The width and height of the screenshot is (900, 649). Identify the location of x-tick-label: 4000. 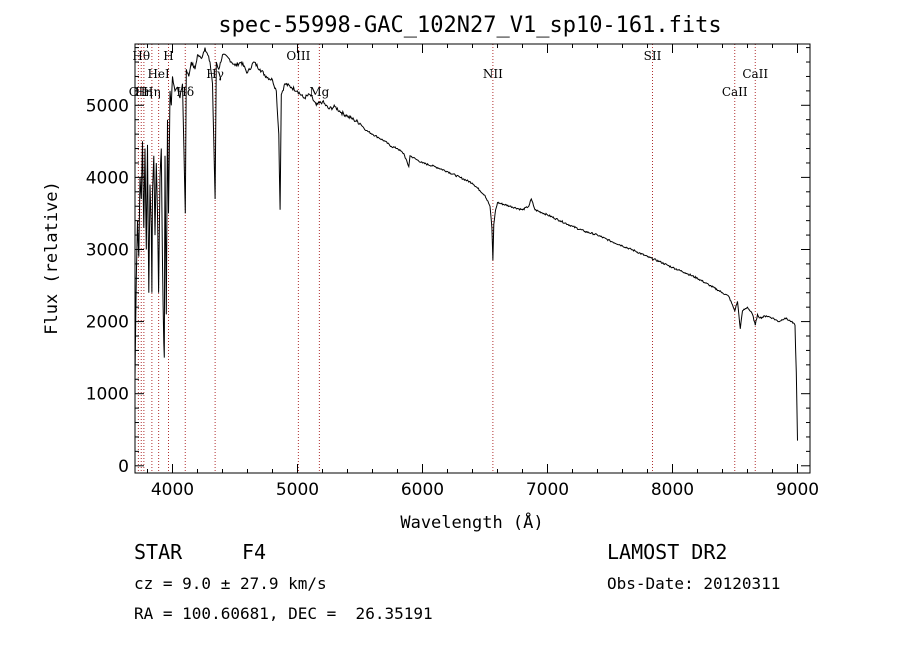
(172, 490).